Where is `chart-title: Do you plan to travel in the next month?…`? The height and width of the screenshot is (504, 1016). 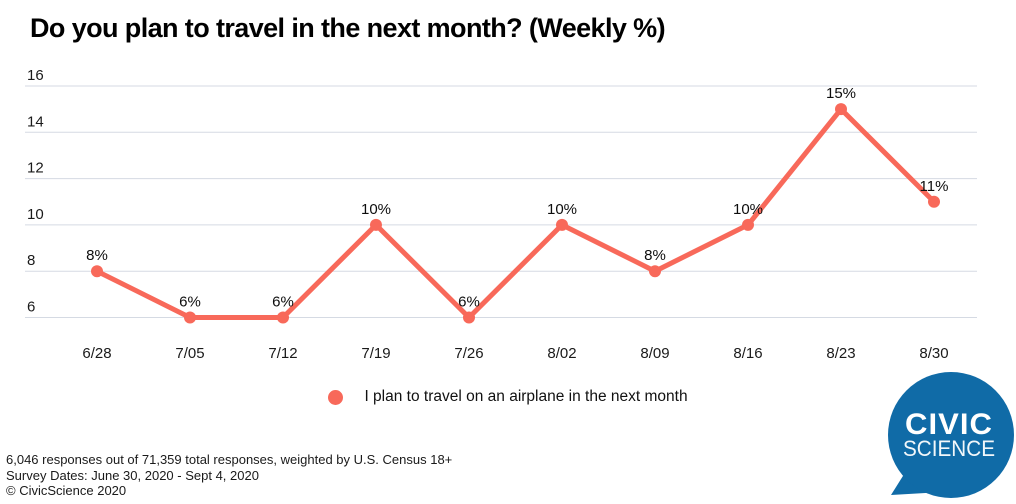
chart-title: Do you plan to travel in the next month?… is located at coordinates (348, 28).